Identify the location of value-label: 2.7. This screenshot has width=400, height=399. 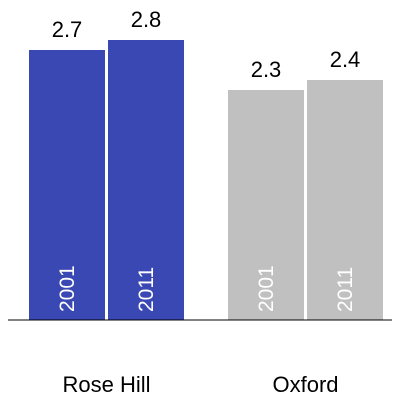
(67, 29).